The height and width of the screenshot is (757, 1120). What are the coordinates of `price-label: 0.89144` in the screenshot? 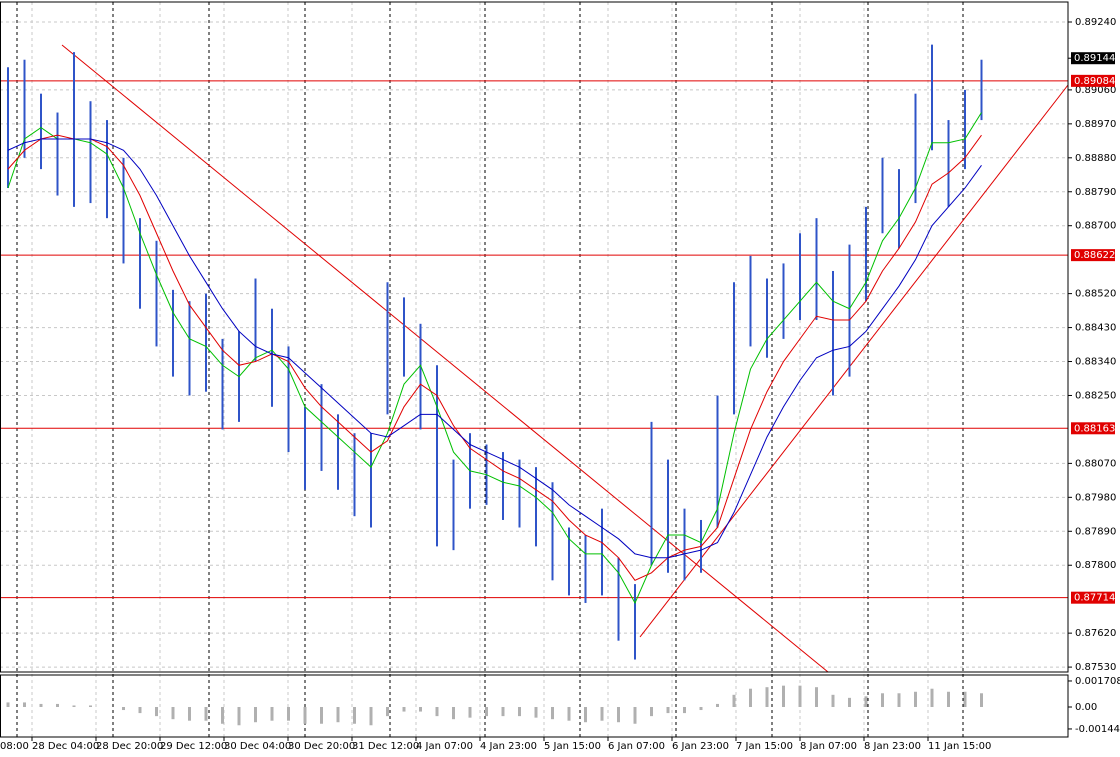 It's located at (1094, 58).